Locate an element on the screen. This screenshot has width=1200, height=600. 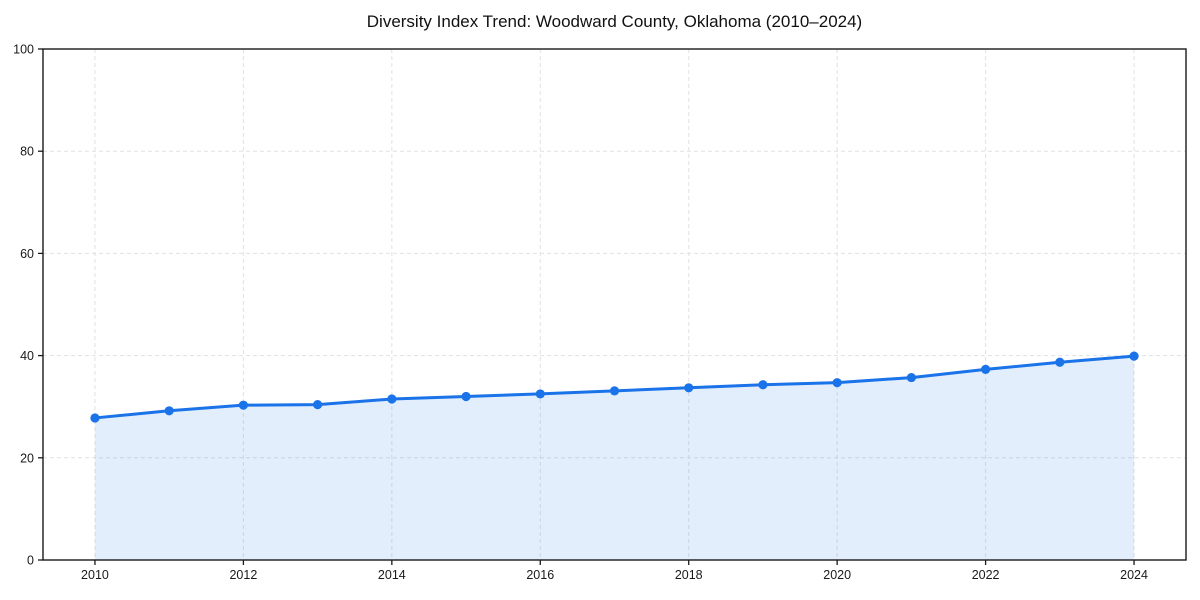
x-tick-label: 2014 is located at coordinates (392, 575).